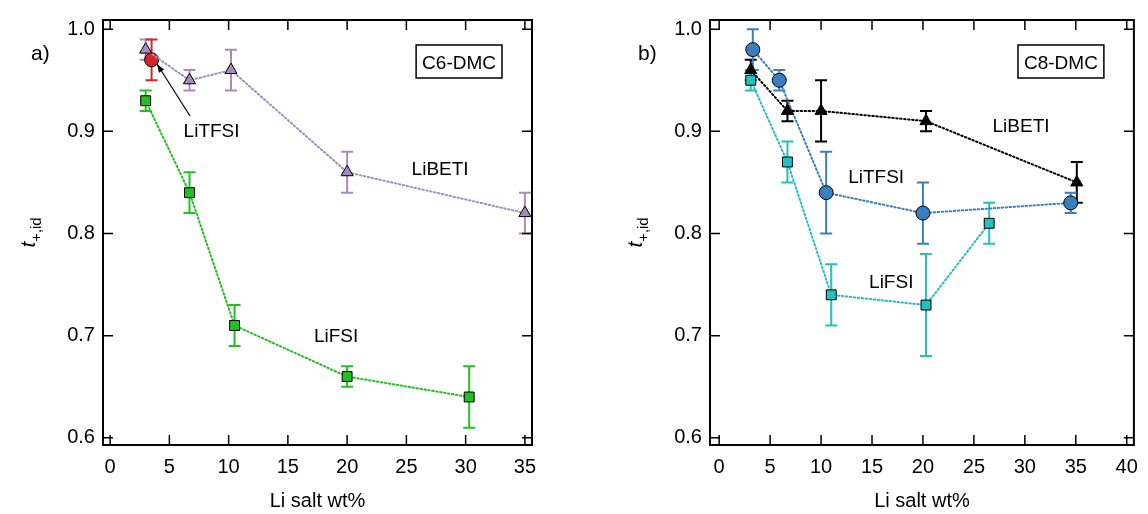 The height and width of the screenshot is (514, 1148). Describe the element at coordinates (40, 52) in the screenshot. I see `text: a)` at that location.